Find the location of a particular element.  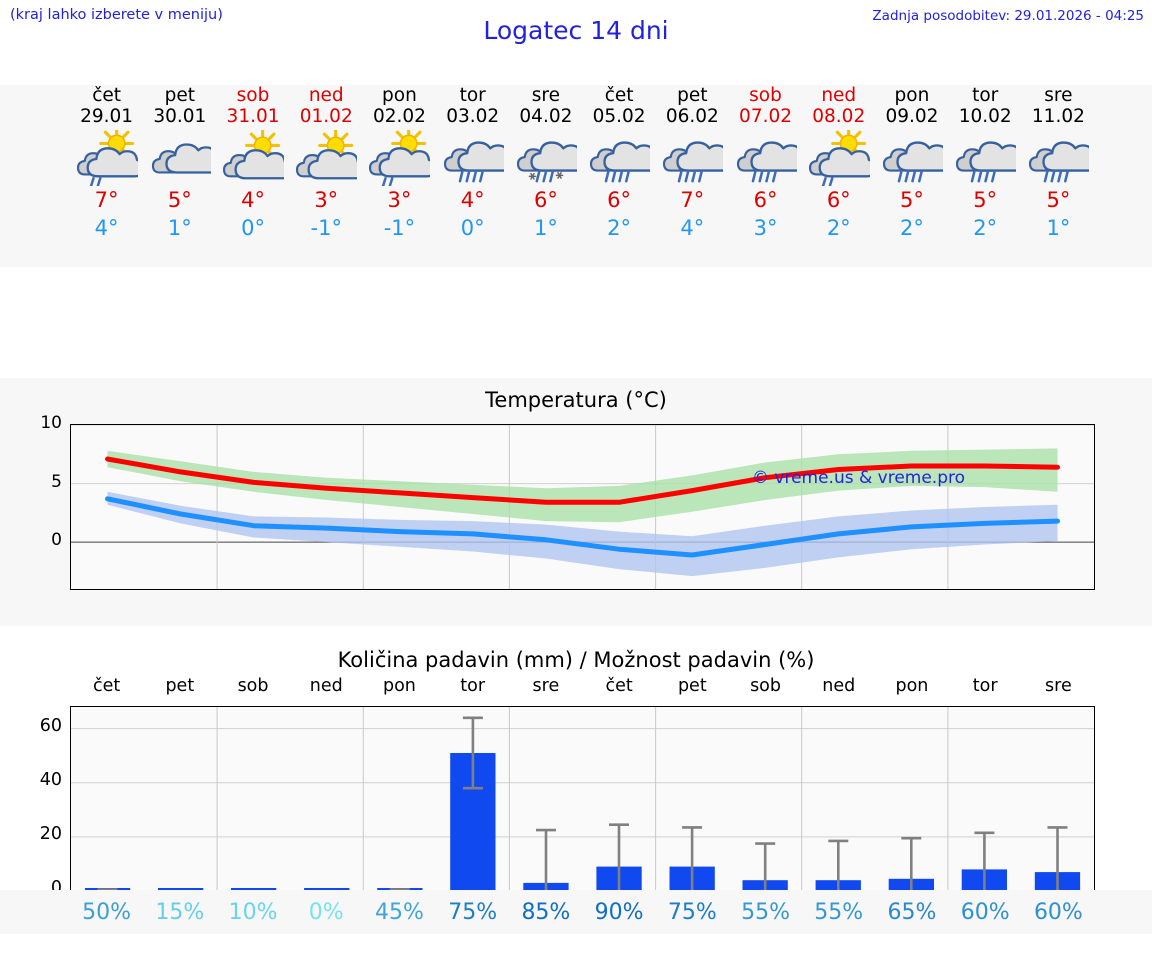

min-temperature-label: -1° is located at coordinates (399, 228).